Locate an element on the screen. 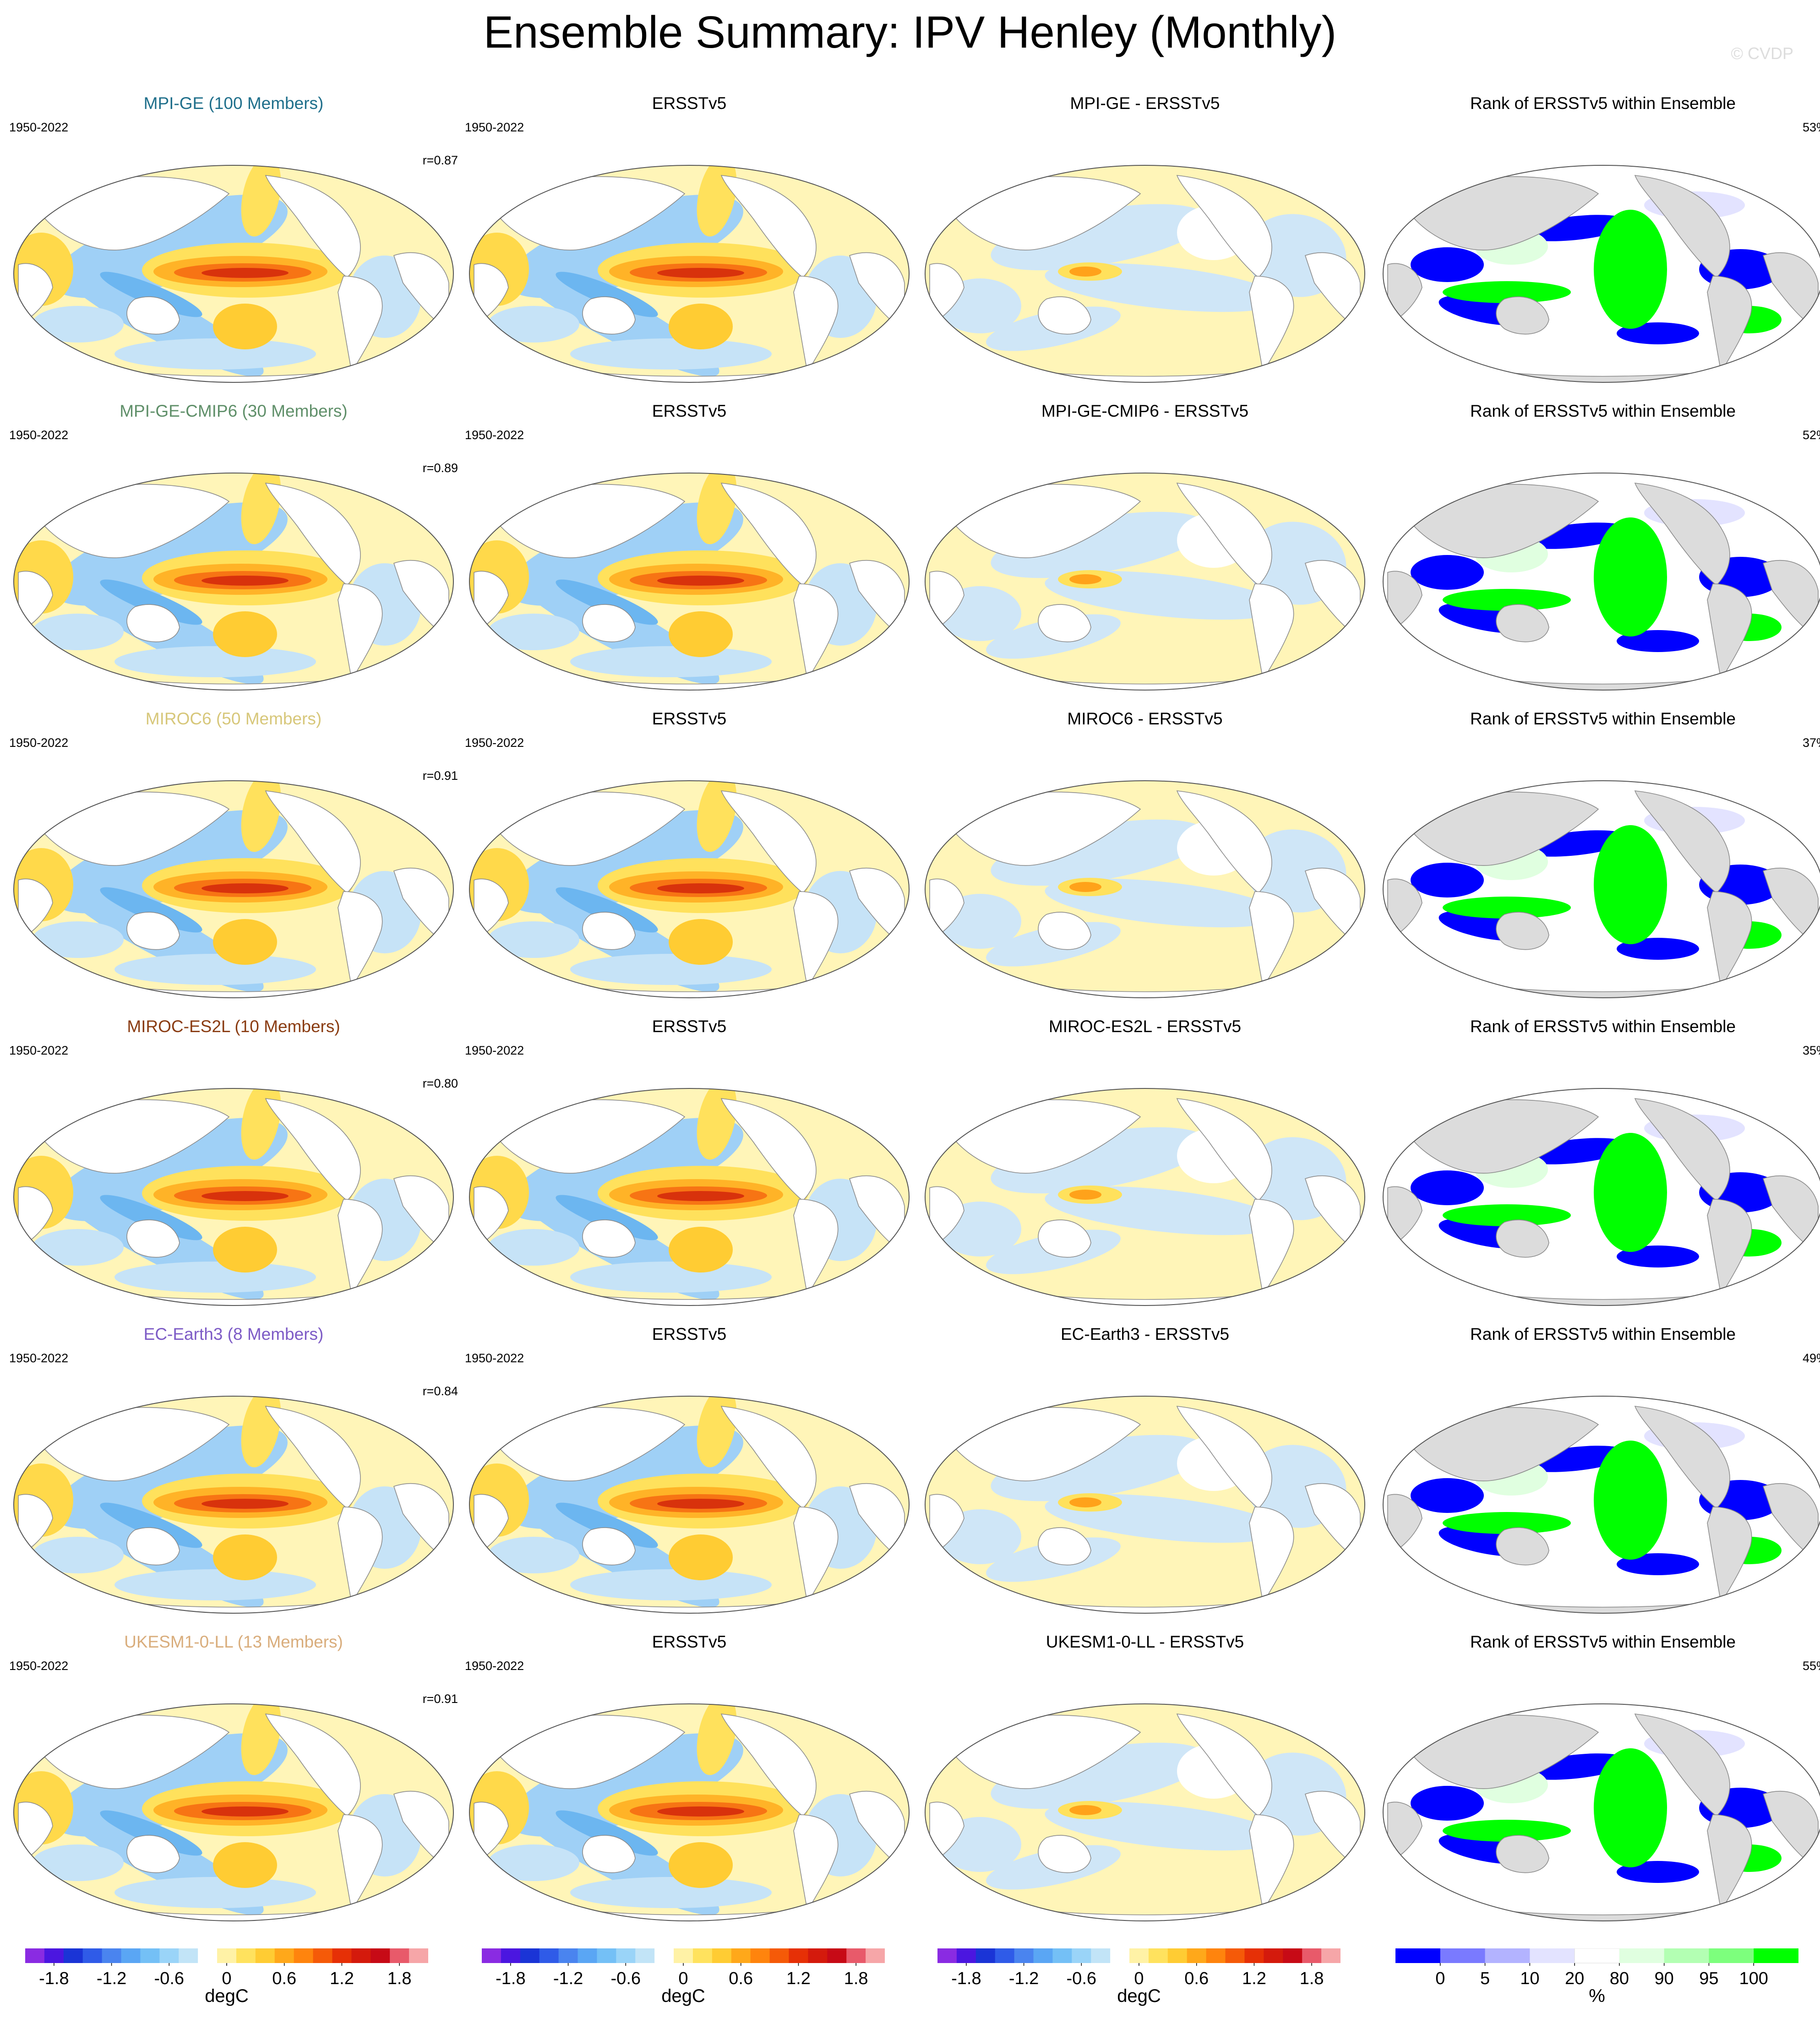  model-panel: EC-Earth3 (8 Members) 1950-2022 r=0.84 is located at coordinates (233, 1478).